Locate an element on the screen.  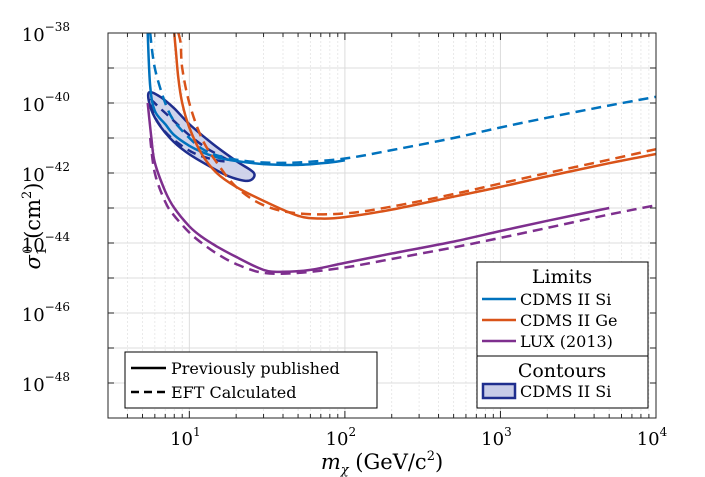
legend-limits-title: Limits is located at coordinates (562, 277).